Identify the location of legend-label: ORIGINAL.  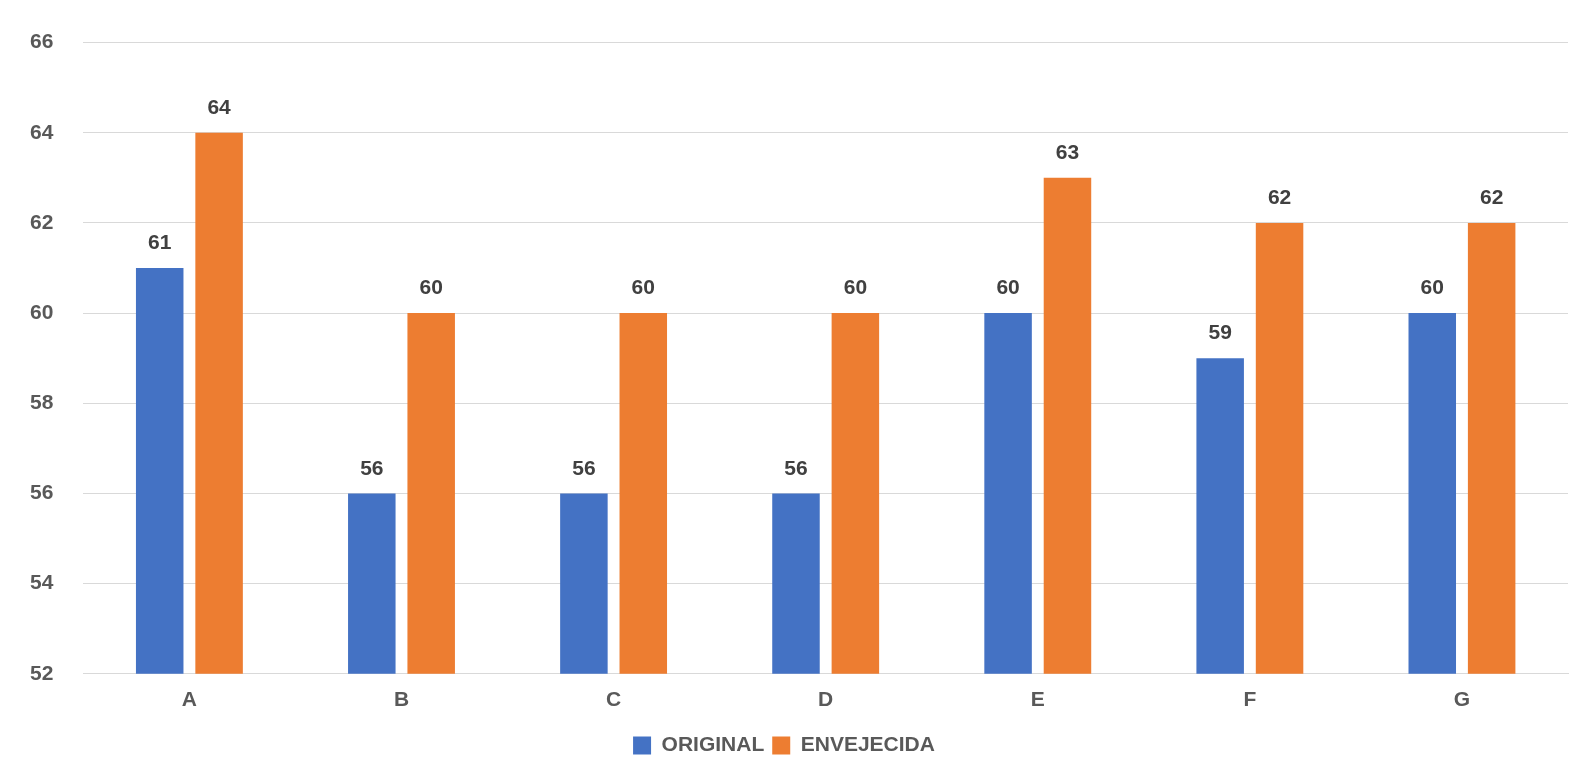
(713, 744).